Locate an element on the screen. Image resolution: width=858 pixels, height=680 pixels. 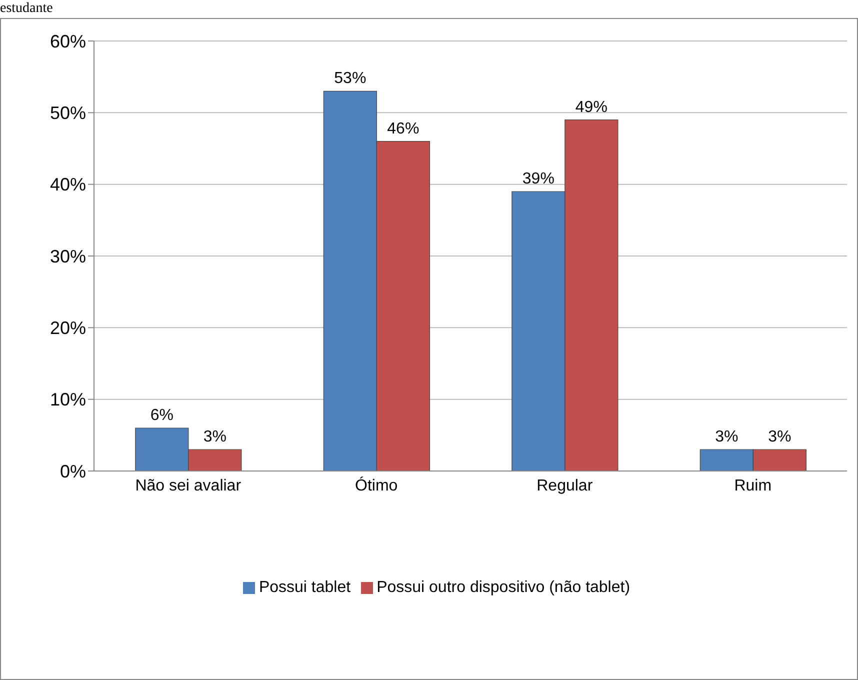
legend-label: Possui tablet is located at coordinates (304, 587).